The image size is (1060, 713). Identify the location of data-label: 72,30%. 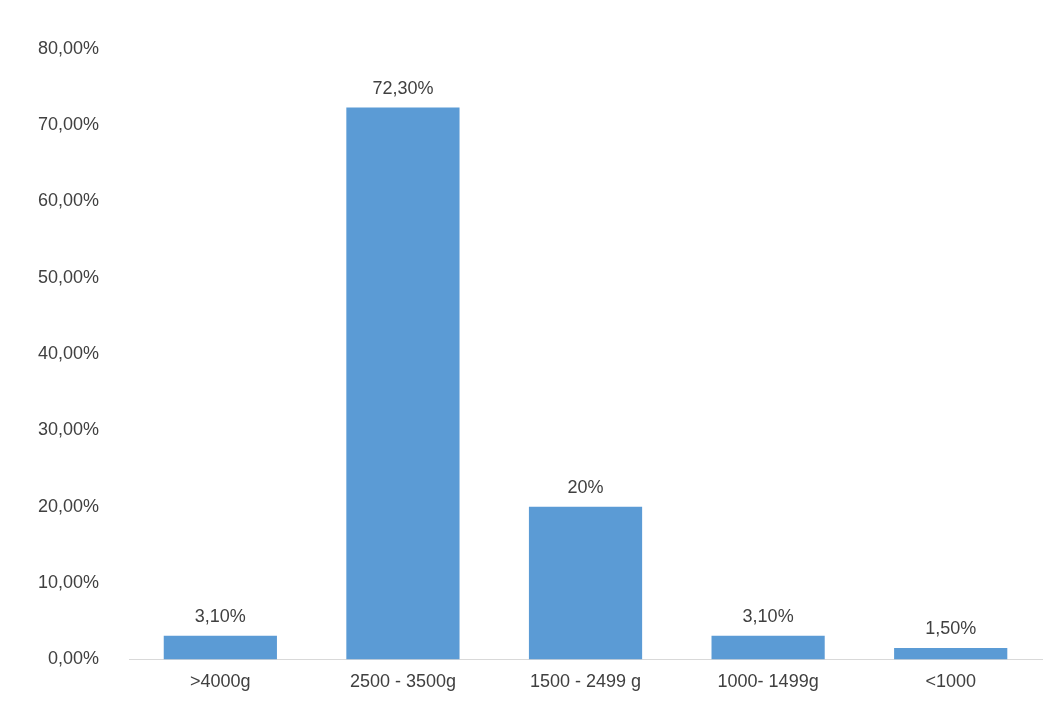
(403, 87).